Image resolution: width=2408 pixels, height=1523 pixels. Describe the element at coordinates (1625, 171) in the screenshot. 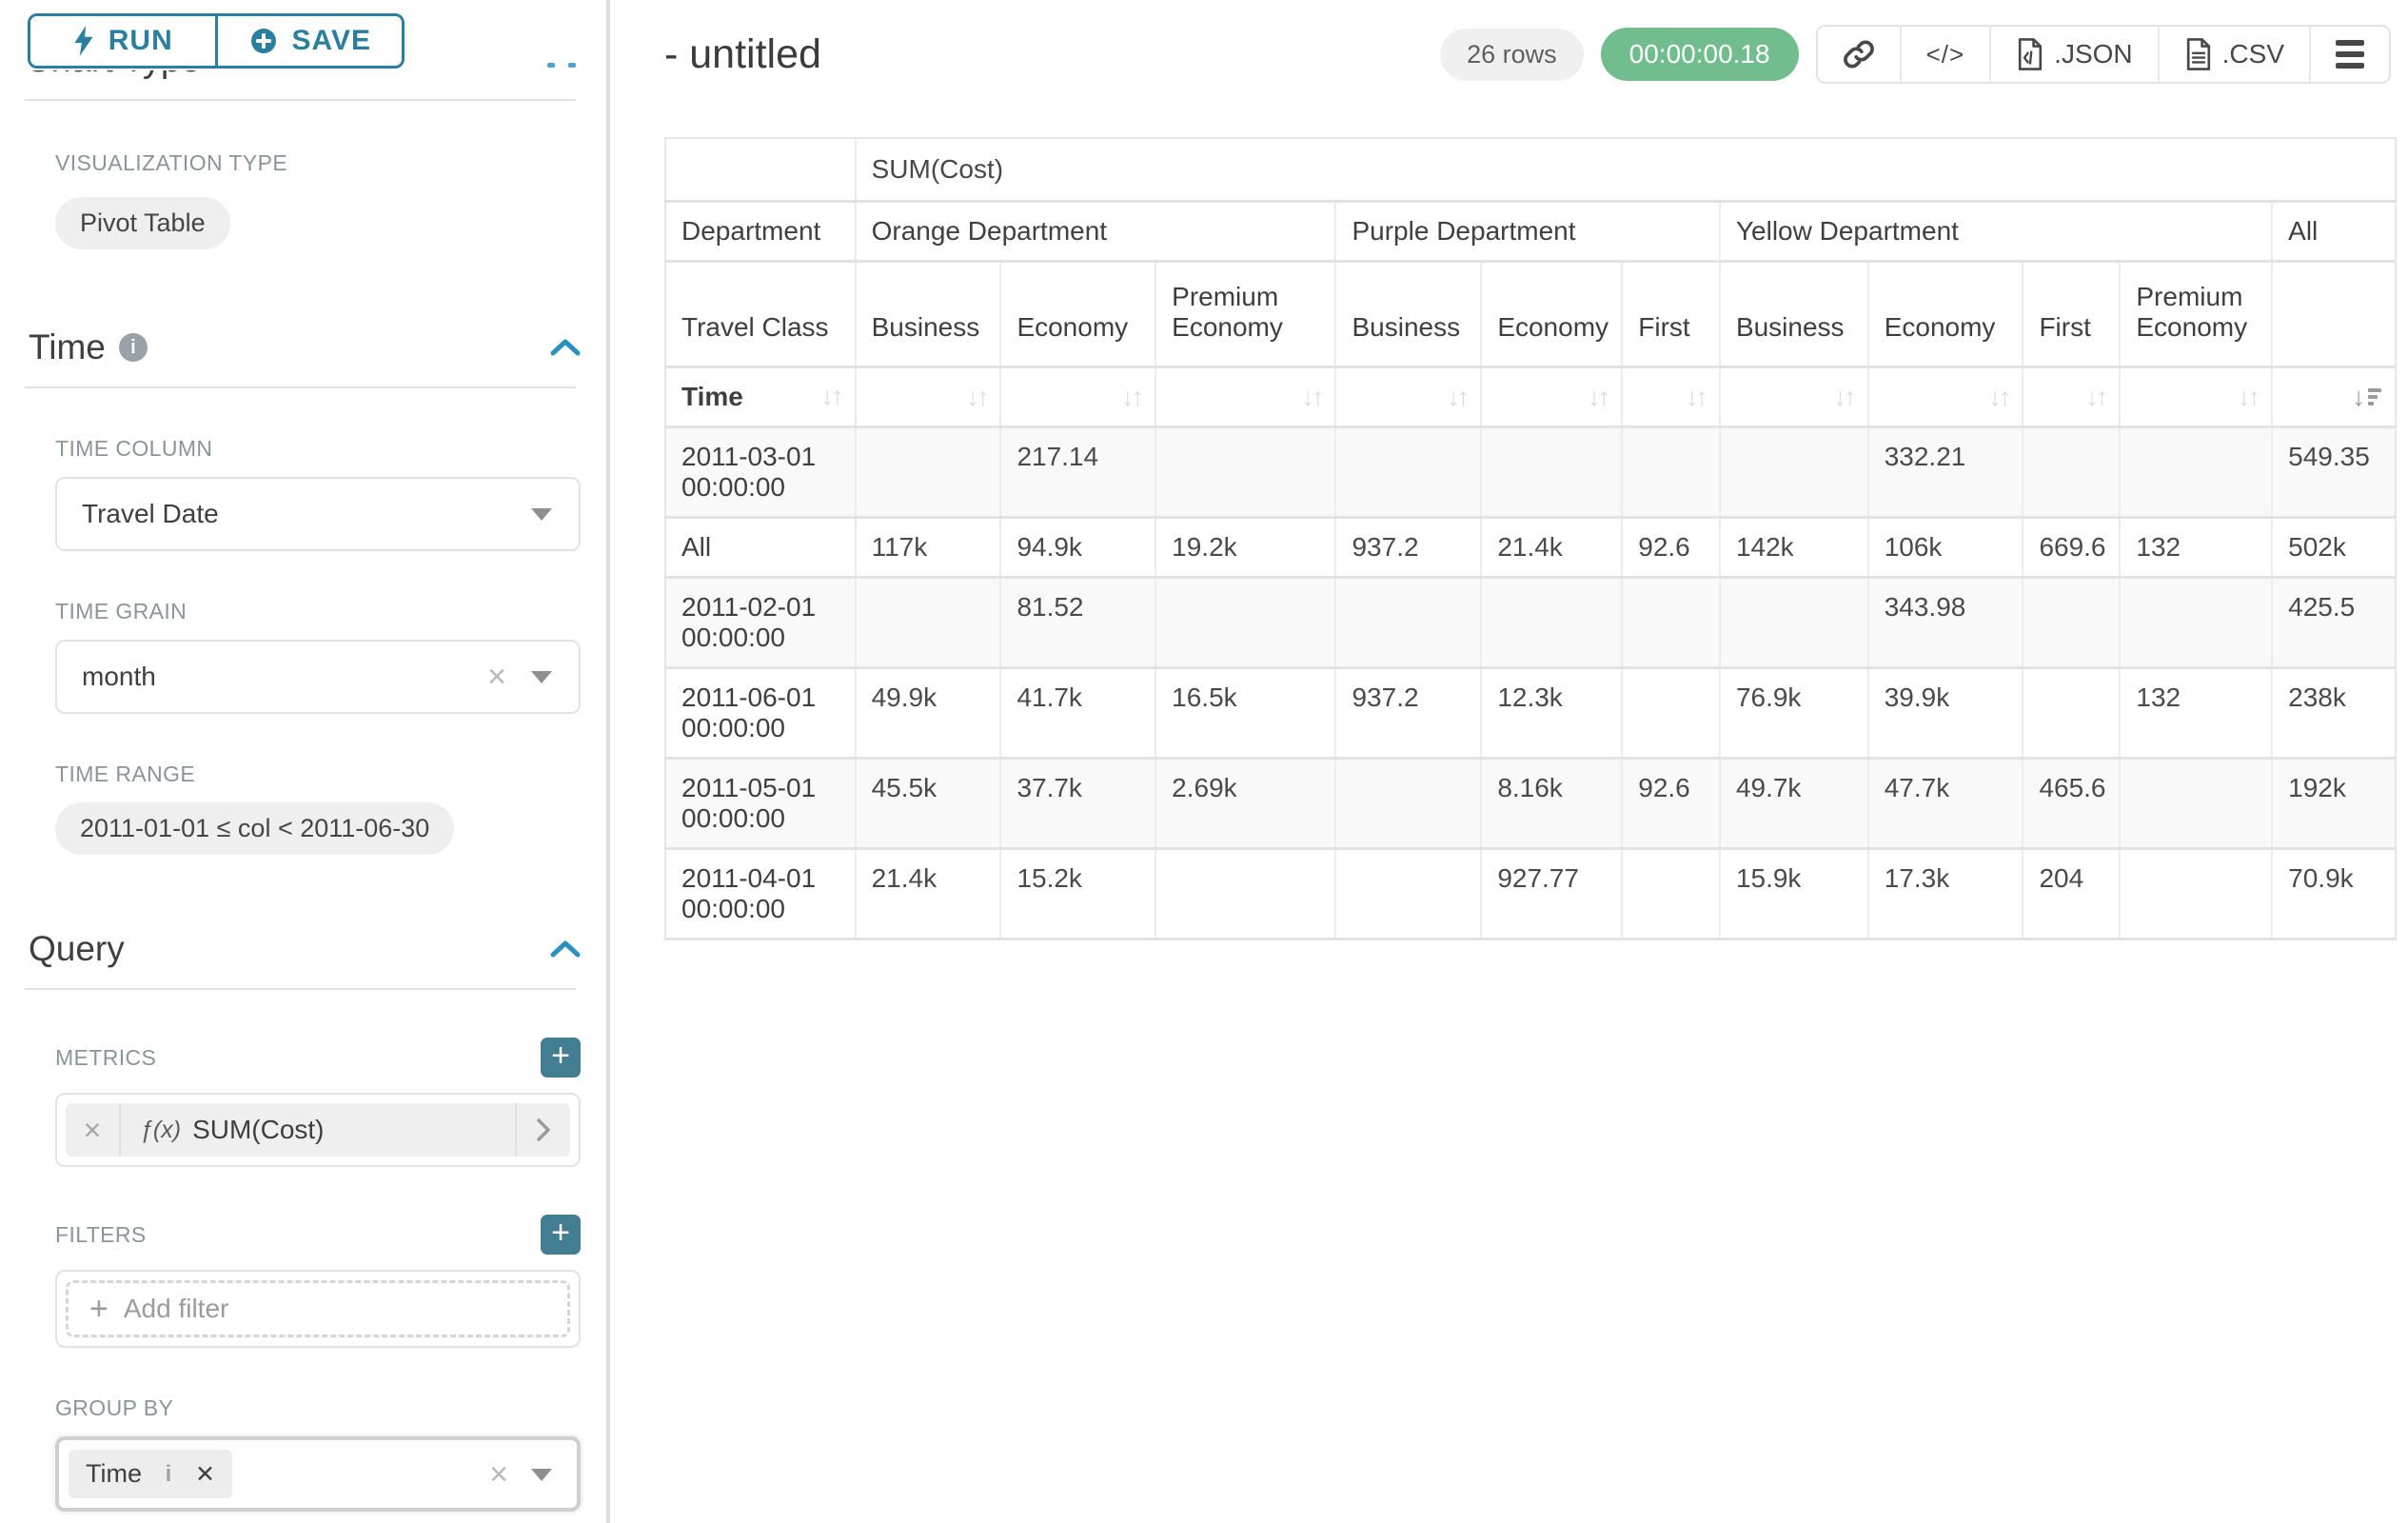

I see `pivot-metric-header: SUM(Cost)` at that location.